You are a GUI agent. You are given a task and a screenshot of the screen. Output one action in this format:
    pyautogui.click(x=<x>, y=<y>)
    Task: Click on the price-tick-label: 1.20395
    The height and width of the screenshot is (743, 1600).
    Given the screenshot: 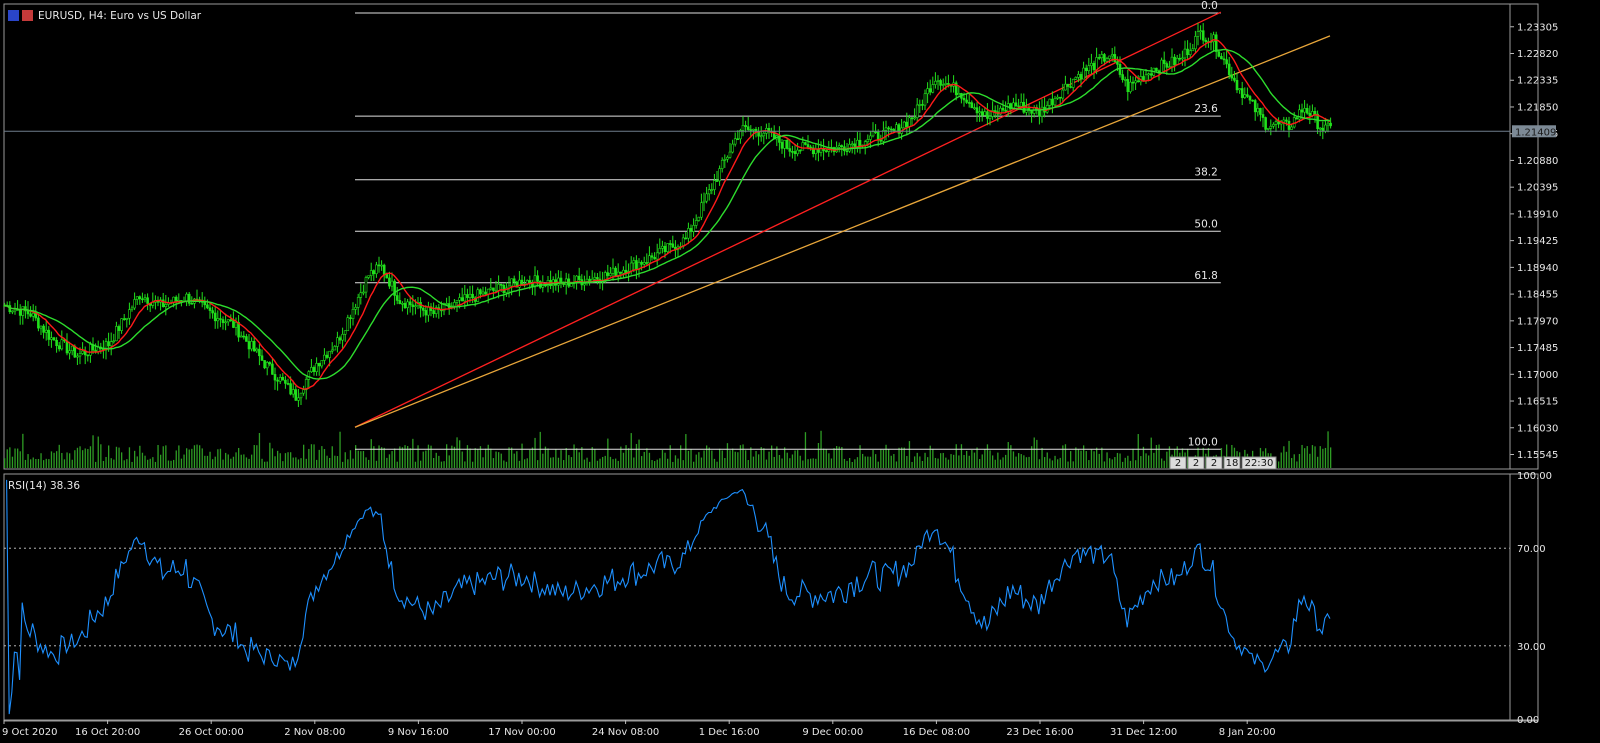 What is the action you would take?
    pyautogui.click(x=1537, y=188)
    